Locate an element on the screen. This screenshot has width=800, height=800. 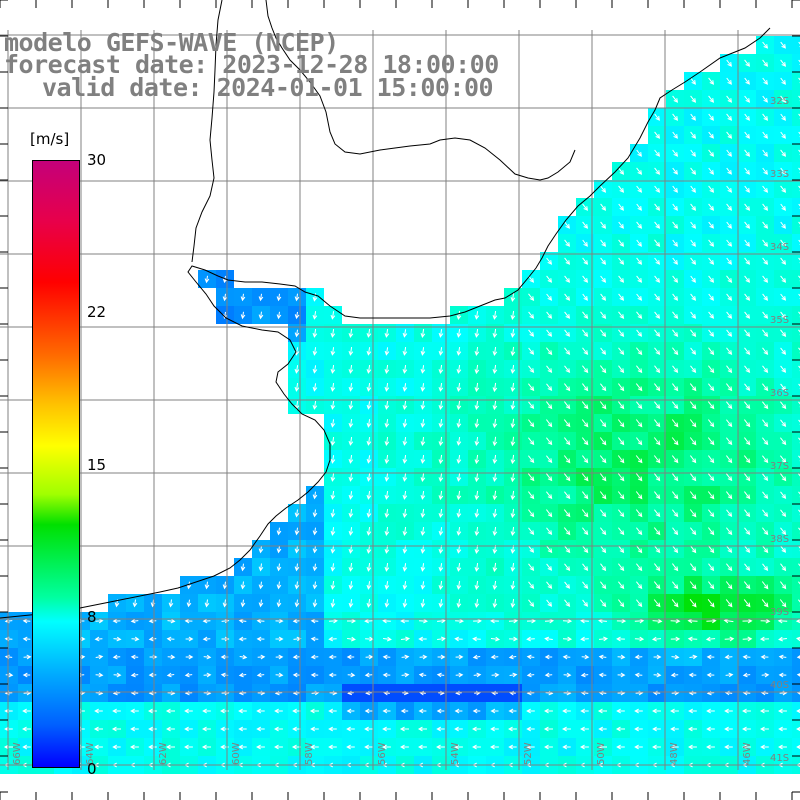
lon-label: 52W is located at coordinates (528, 753).